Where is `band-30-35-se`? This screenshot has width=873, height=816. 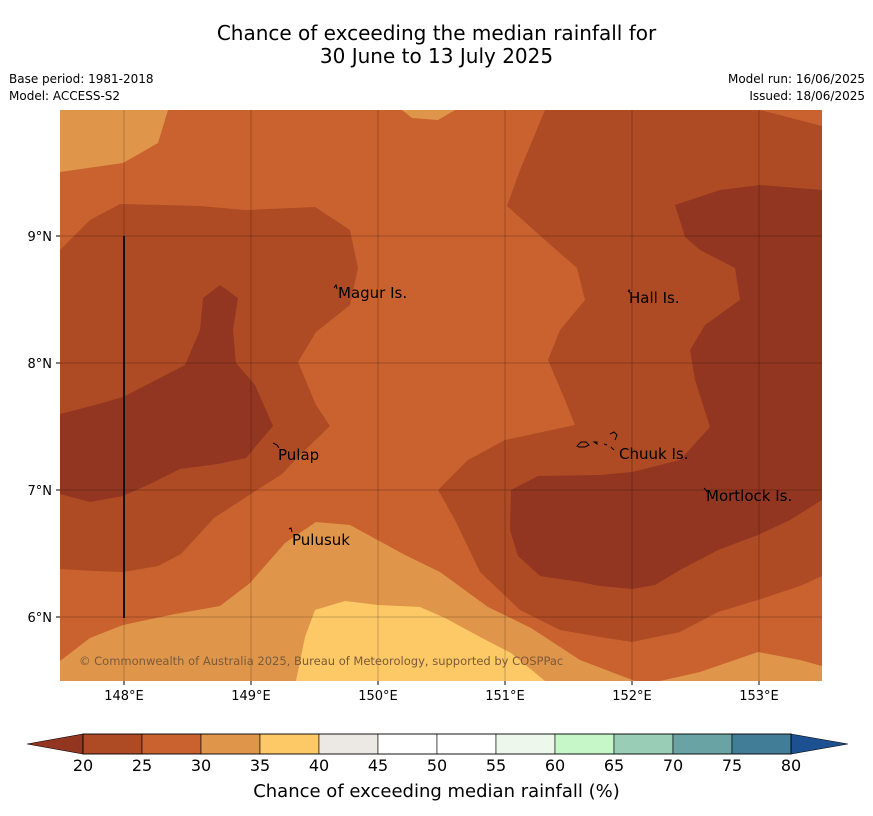 band-30-35-se is located at coordinates (741, 666).